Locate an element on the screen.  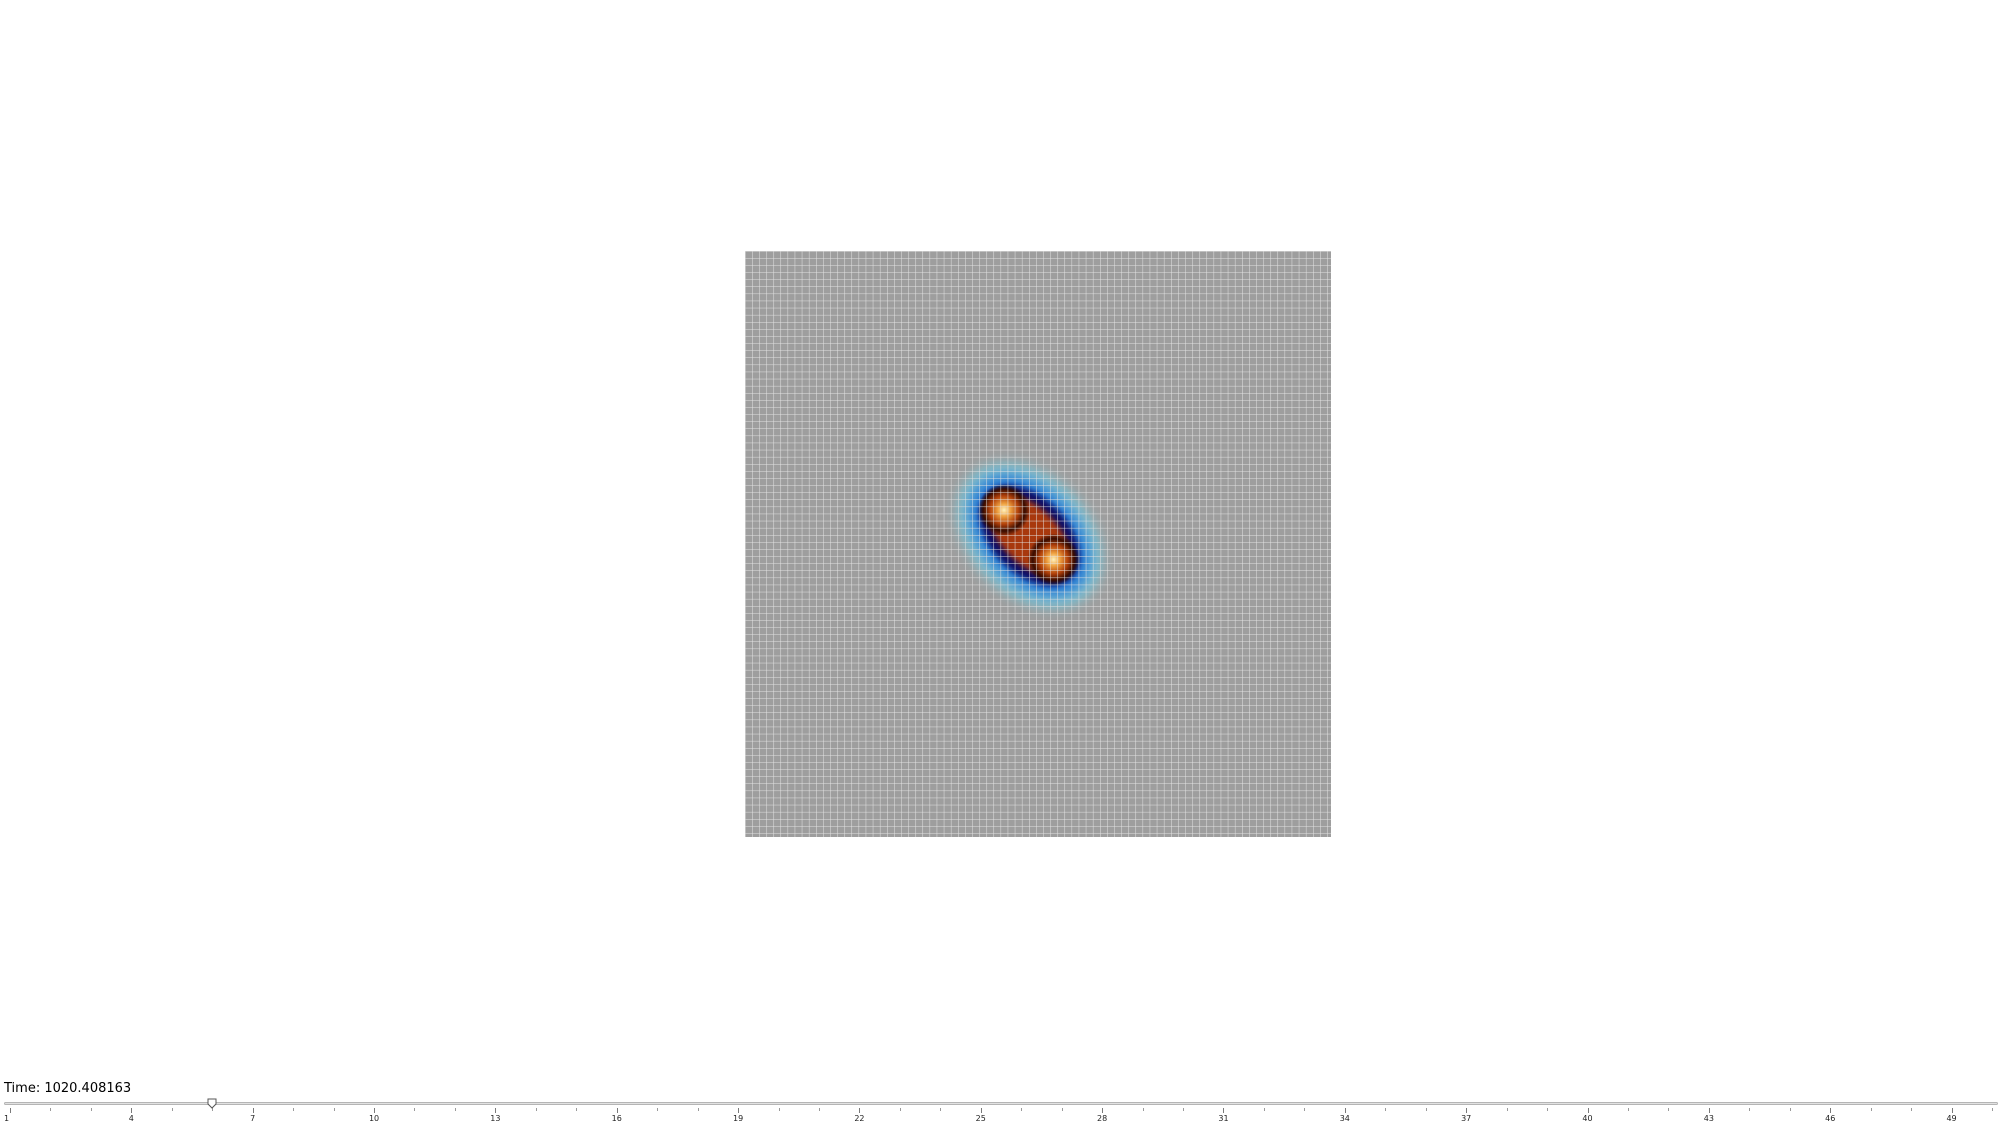
time-readout: Time: 1020.408163 is located at coordinates (67, 1089).